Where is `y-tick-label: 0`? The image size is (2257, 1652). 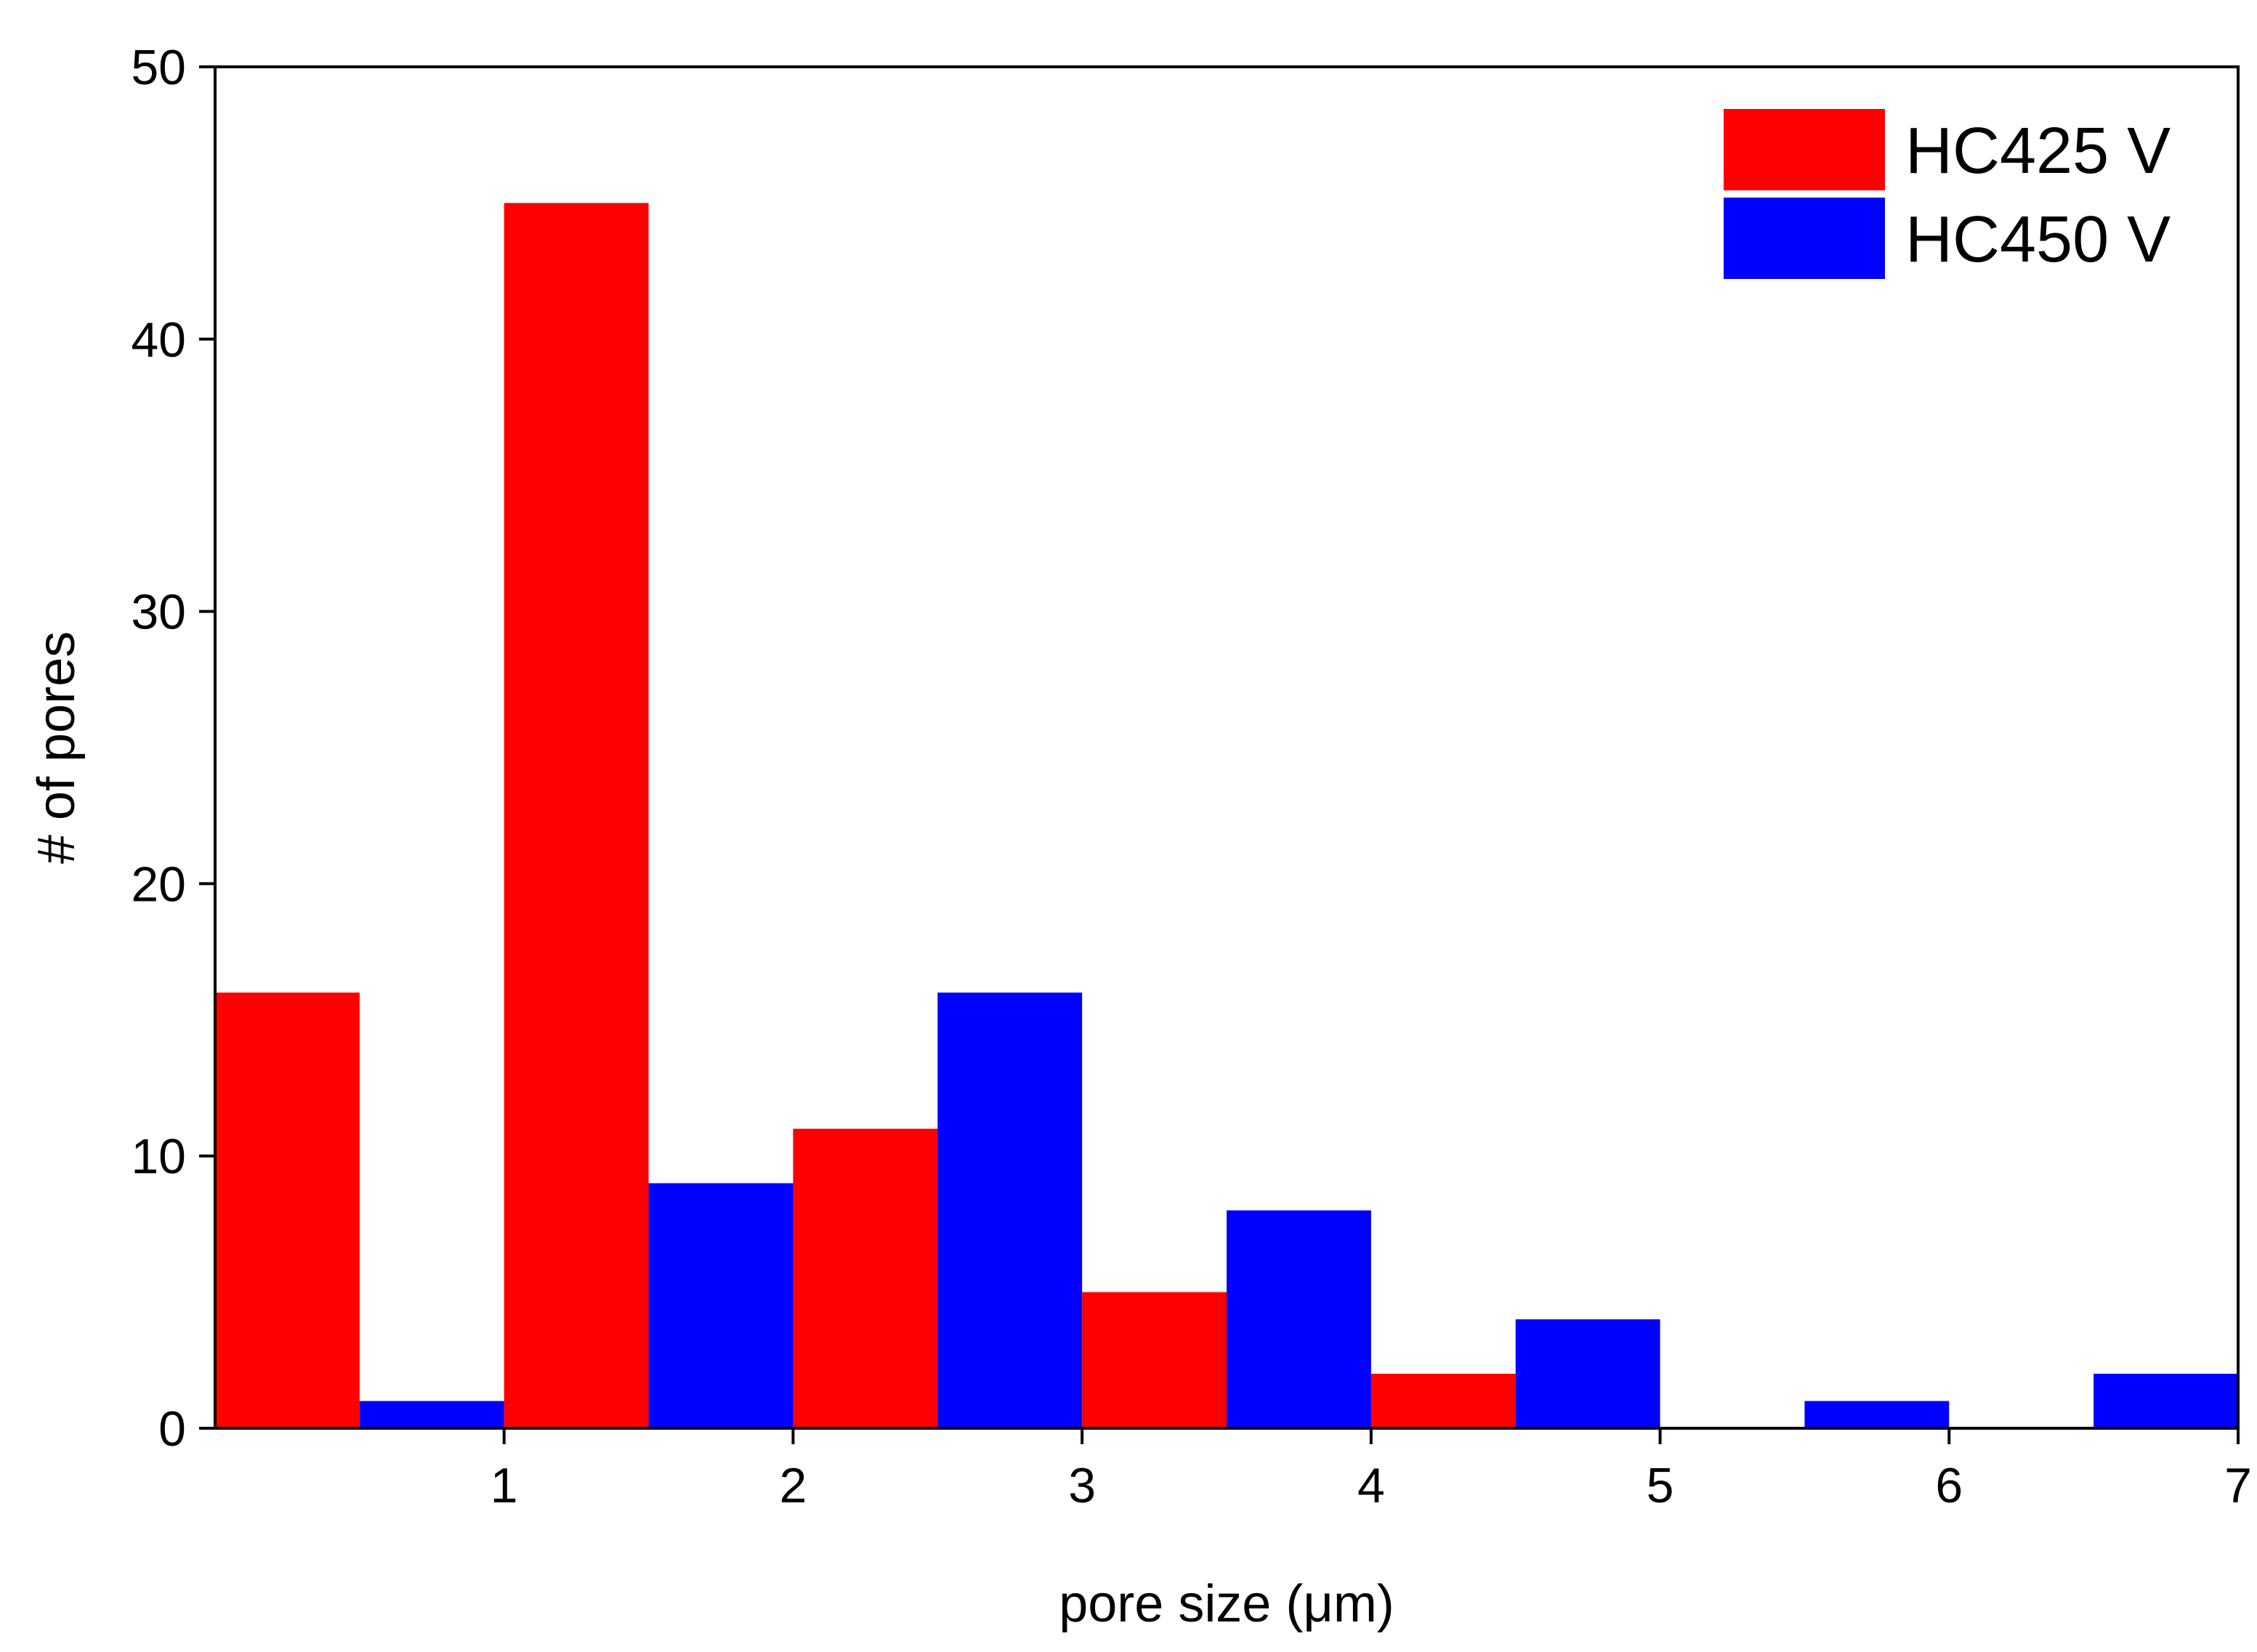
y-tick-label: 0 is located at coordinates (172, 1429).